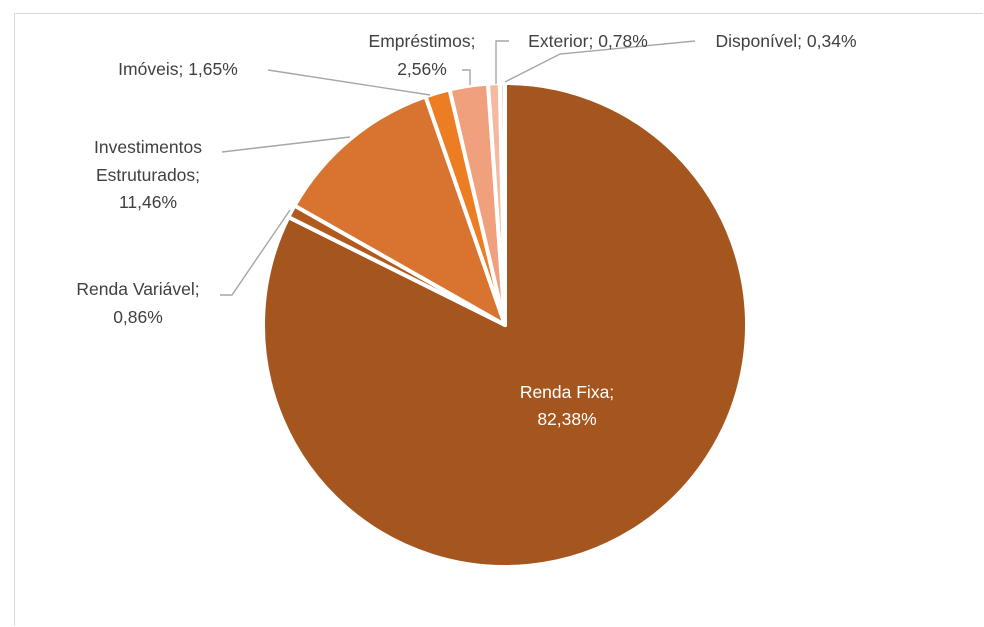  I want to click on value-renda-variavel: 0,86%, so click(138, 317).